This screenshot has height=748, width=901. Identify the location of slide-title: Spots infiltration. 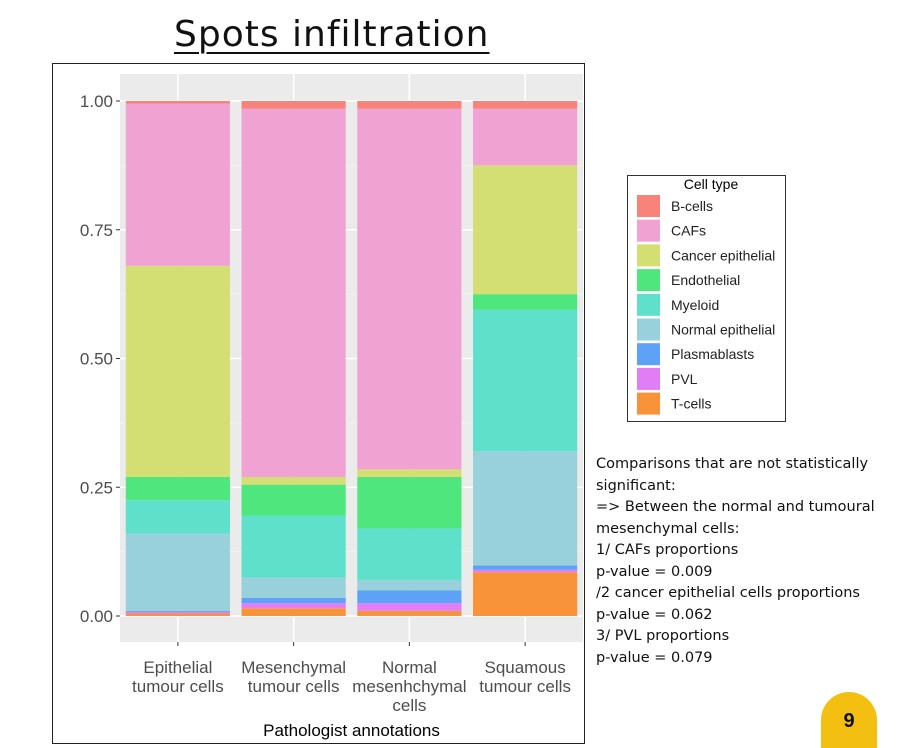
(332, 34).